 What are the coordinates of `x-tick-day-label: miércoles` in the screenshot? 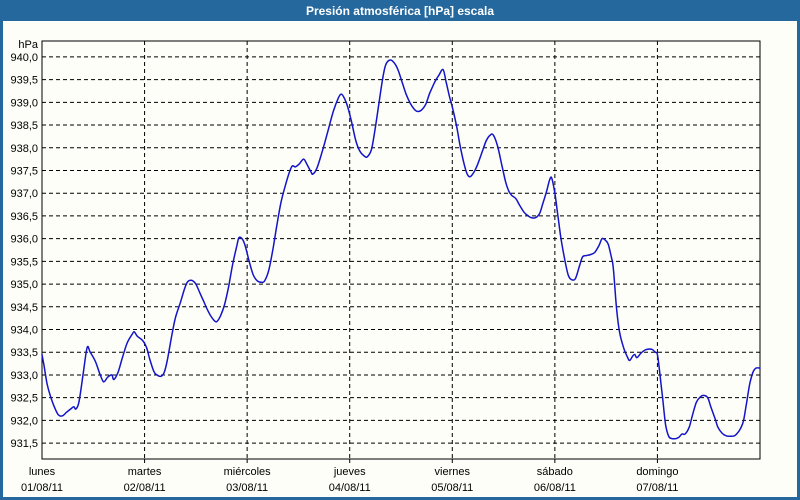 It's located at (248, 472).